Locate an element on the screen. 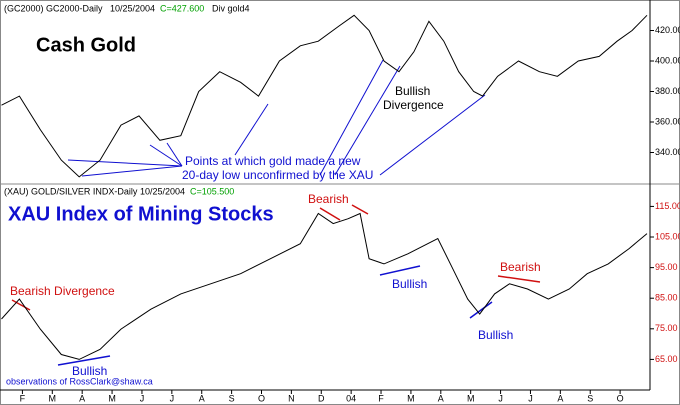 Image resolution: width=680 pixels, height=405 pixels. y-tick-label: 75.00 is located at coordinates (666, 328).